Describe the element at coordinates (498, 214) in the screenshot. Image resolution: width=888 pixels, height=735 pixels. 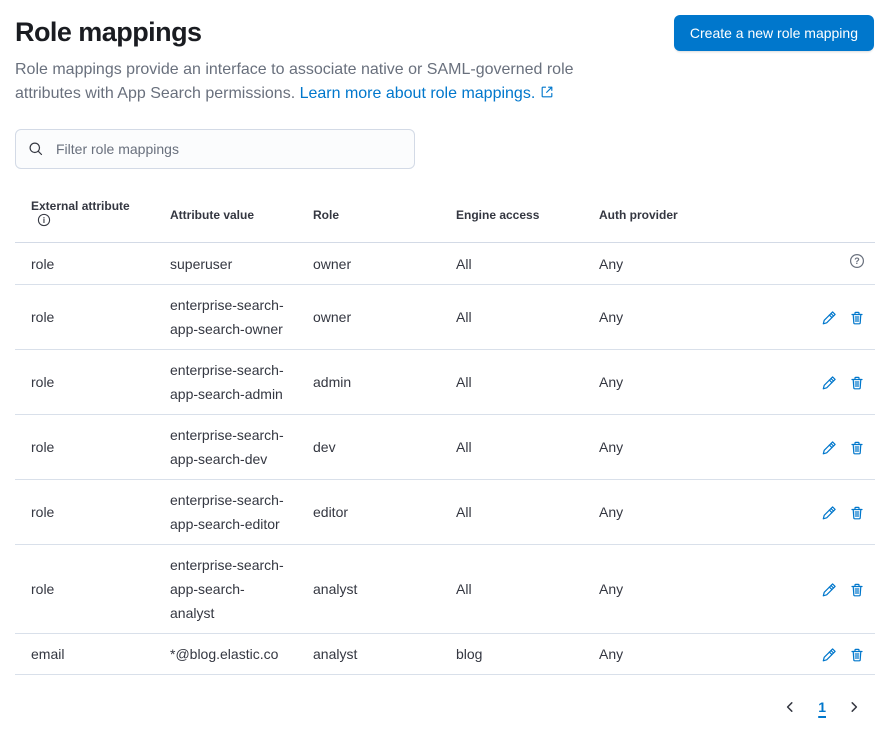
I see `column-header-label: Engine access` at that location.